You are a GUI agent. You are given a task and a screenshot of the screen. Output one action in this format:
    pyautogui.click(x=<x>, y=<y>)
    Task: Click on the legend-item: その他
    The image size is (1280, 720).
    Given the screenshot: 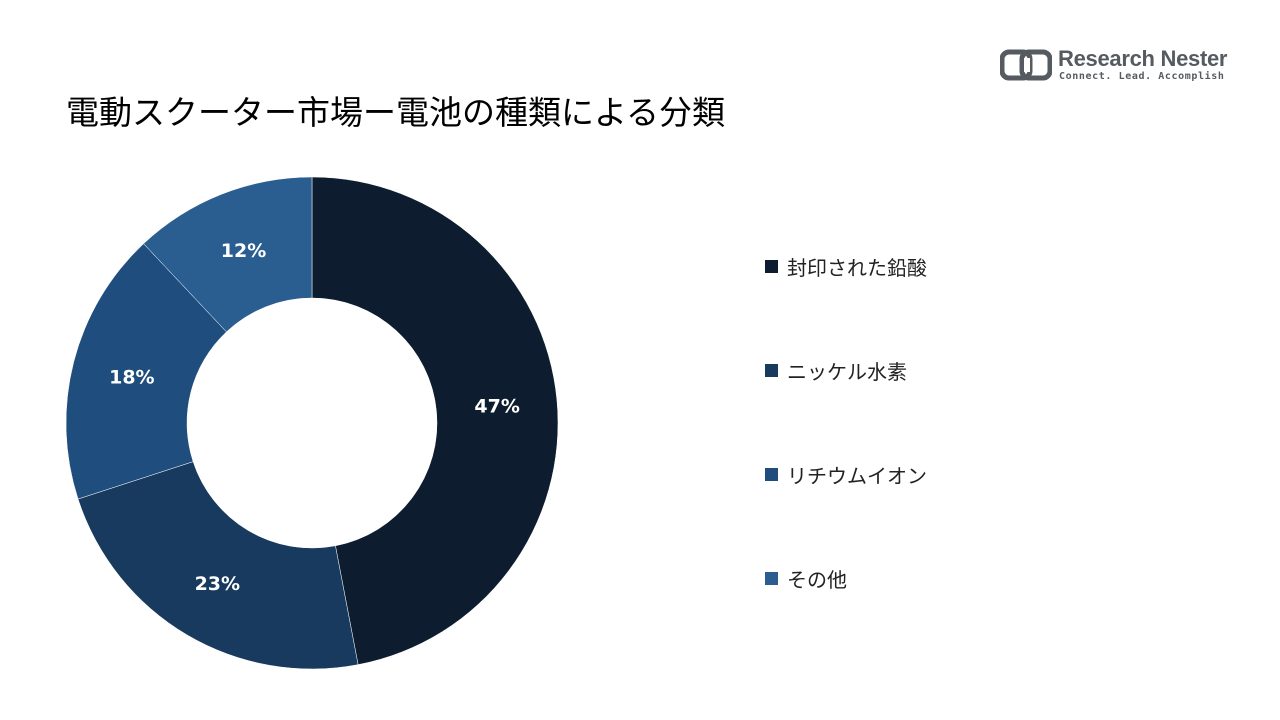 What is the action you would take?
    pyautogui.click(x=846, y=578)
    